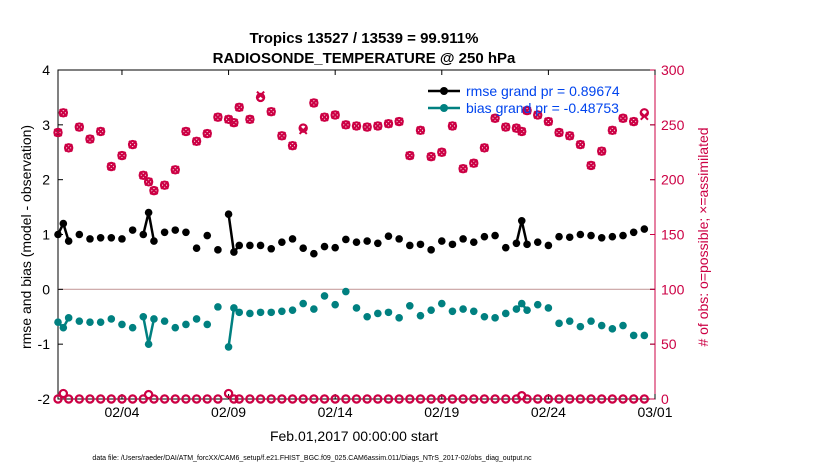 The width and height of the screenshot is (830, 470). I want to click on y-right-tick-label: 100, so click(673, 289).